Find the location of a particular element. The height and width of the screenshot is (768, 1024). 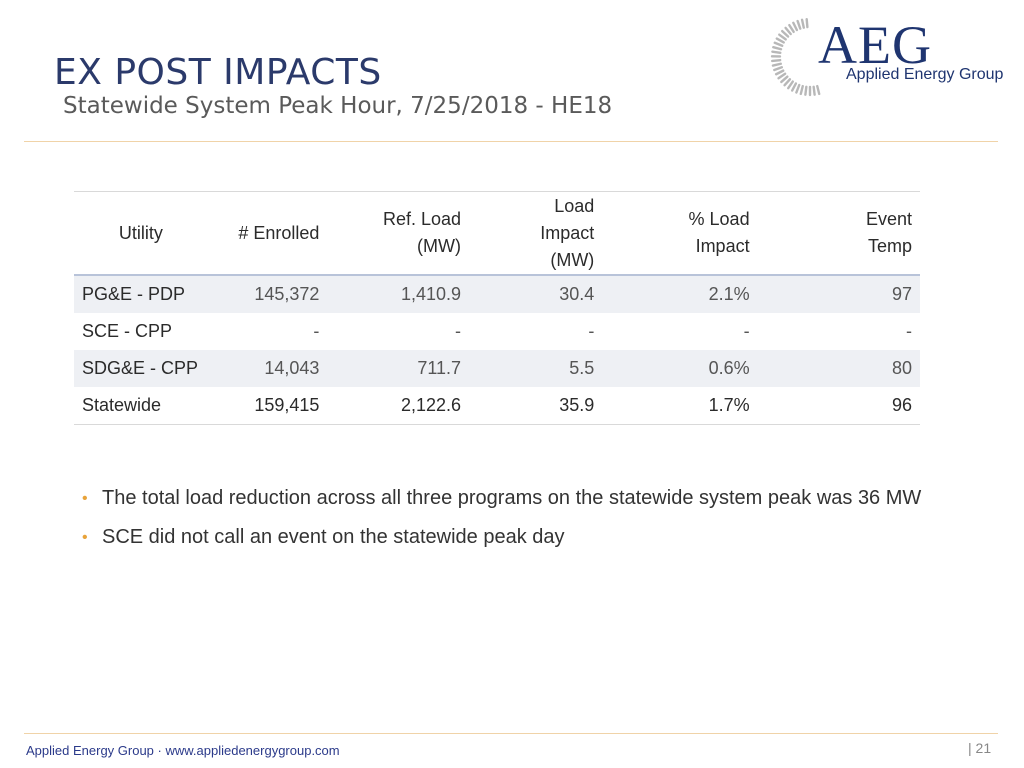

cell-ref-load: 1,410.9 is located at coordinates (398, 294).